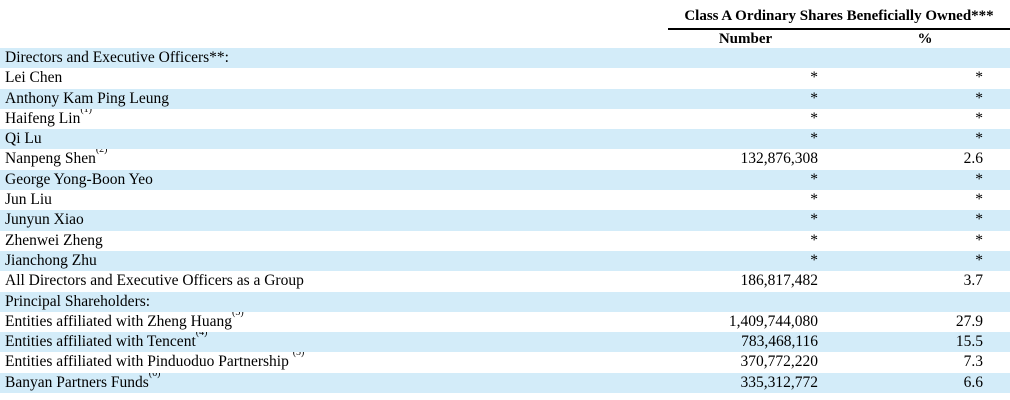  Describe the element at coordinates (298, 355) in the screenshot. I see `footnote-reference: (5)` at that location.